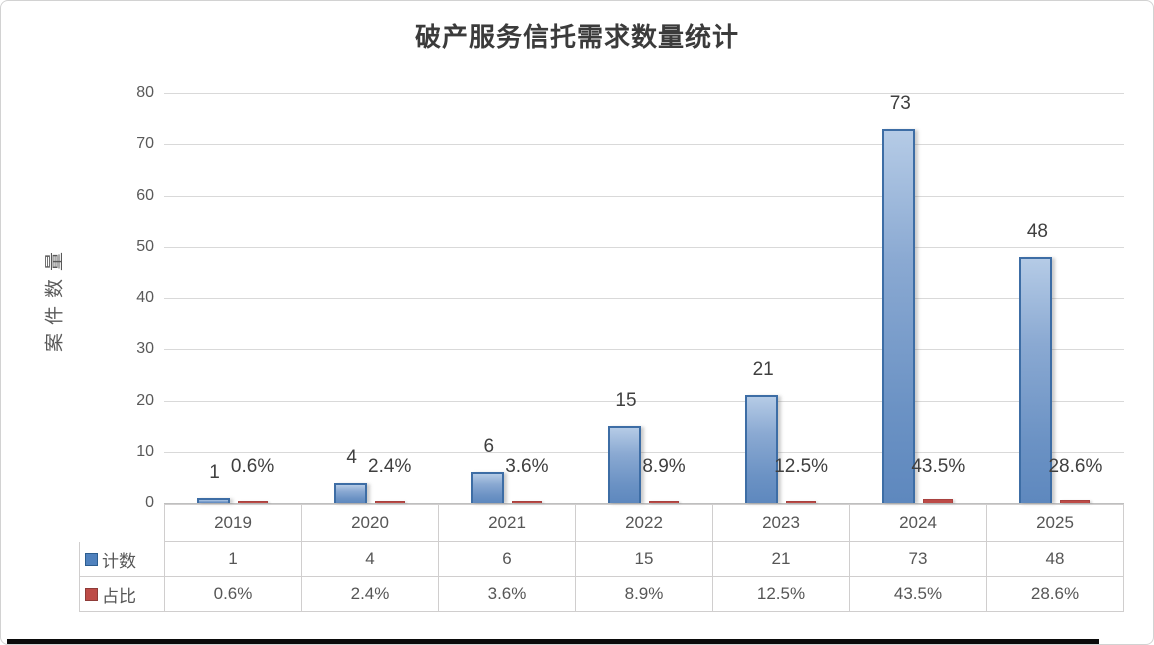 The height and width of the screenshot is (645, 1154). I want to click on label-count-2024: 73, so click(900, 103).